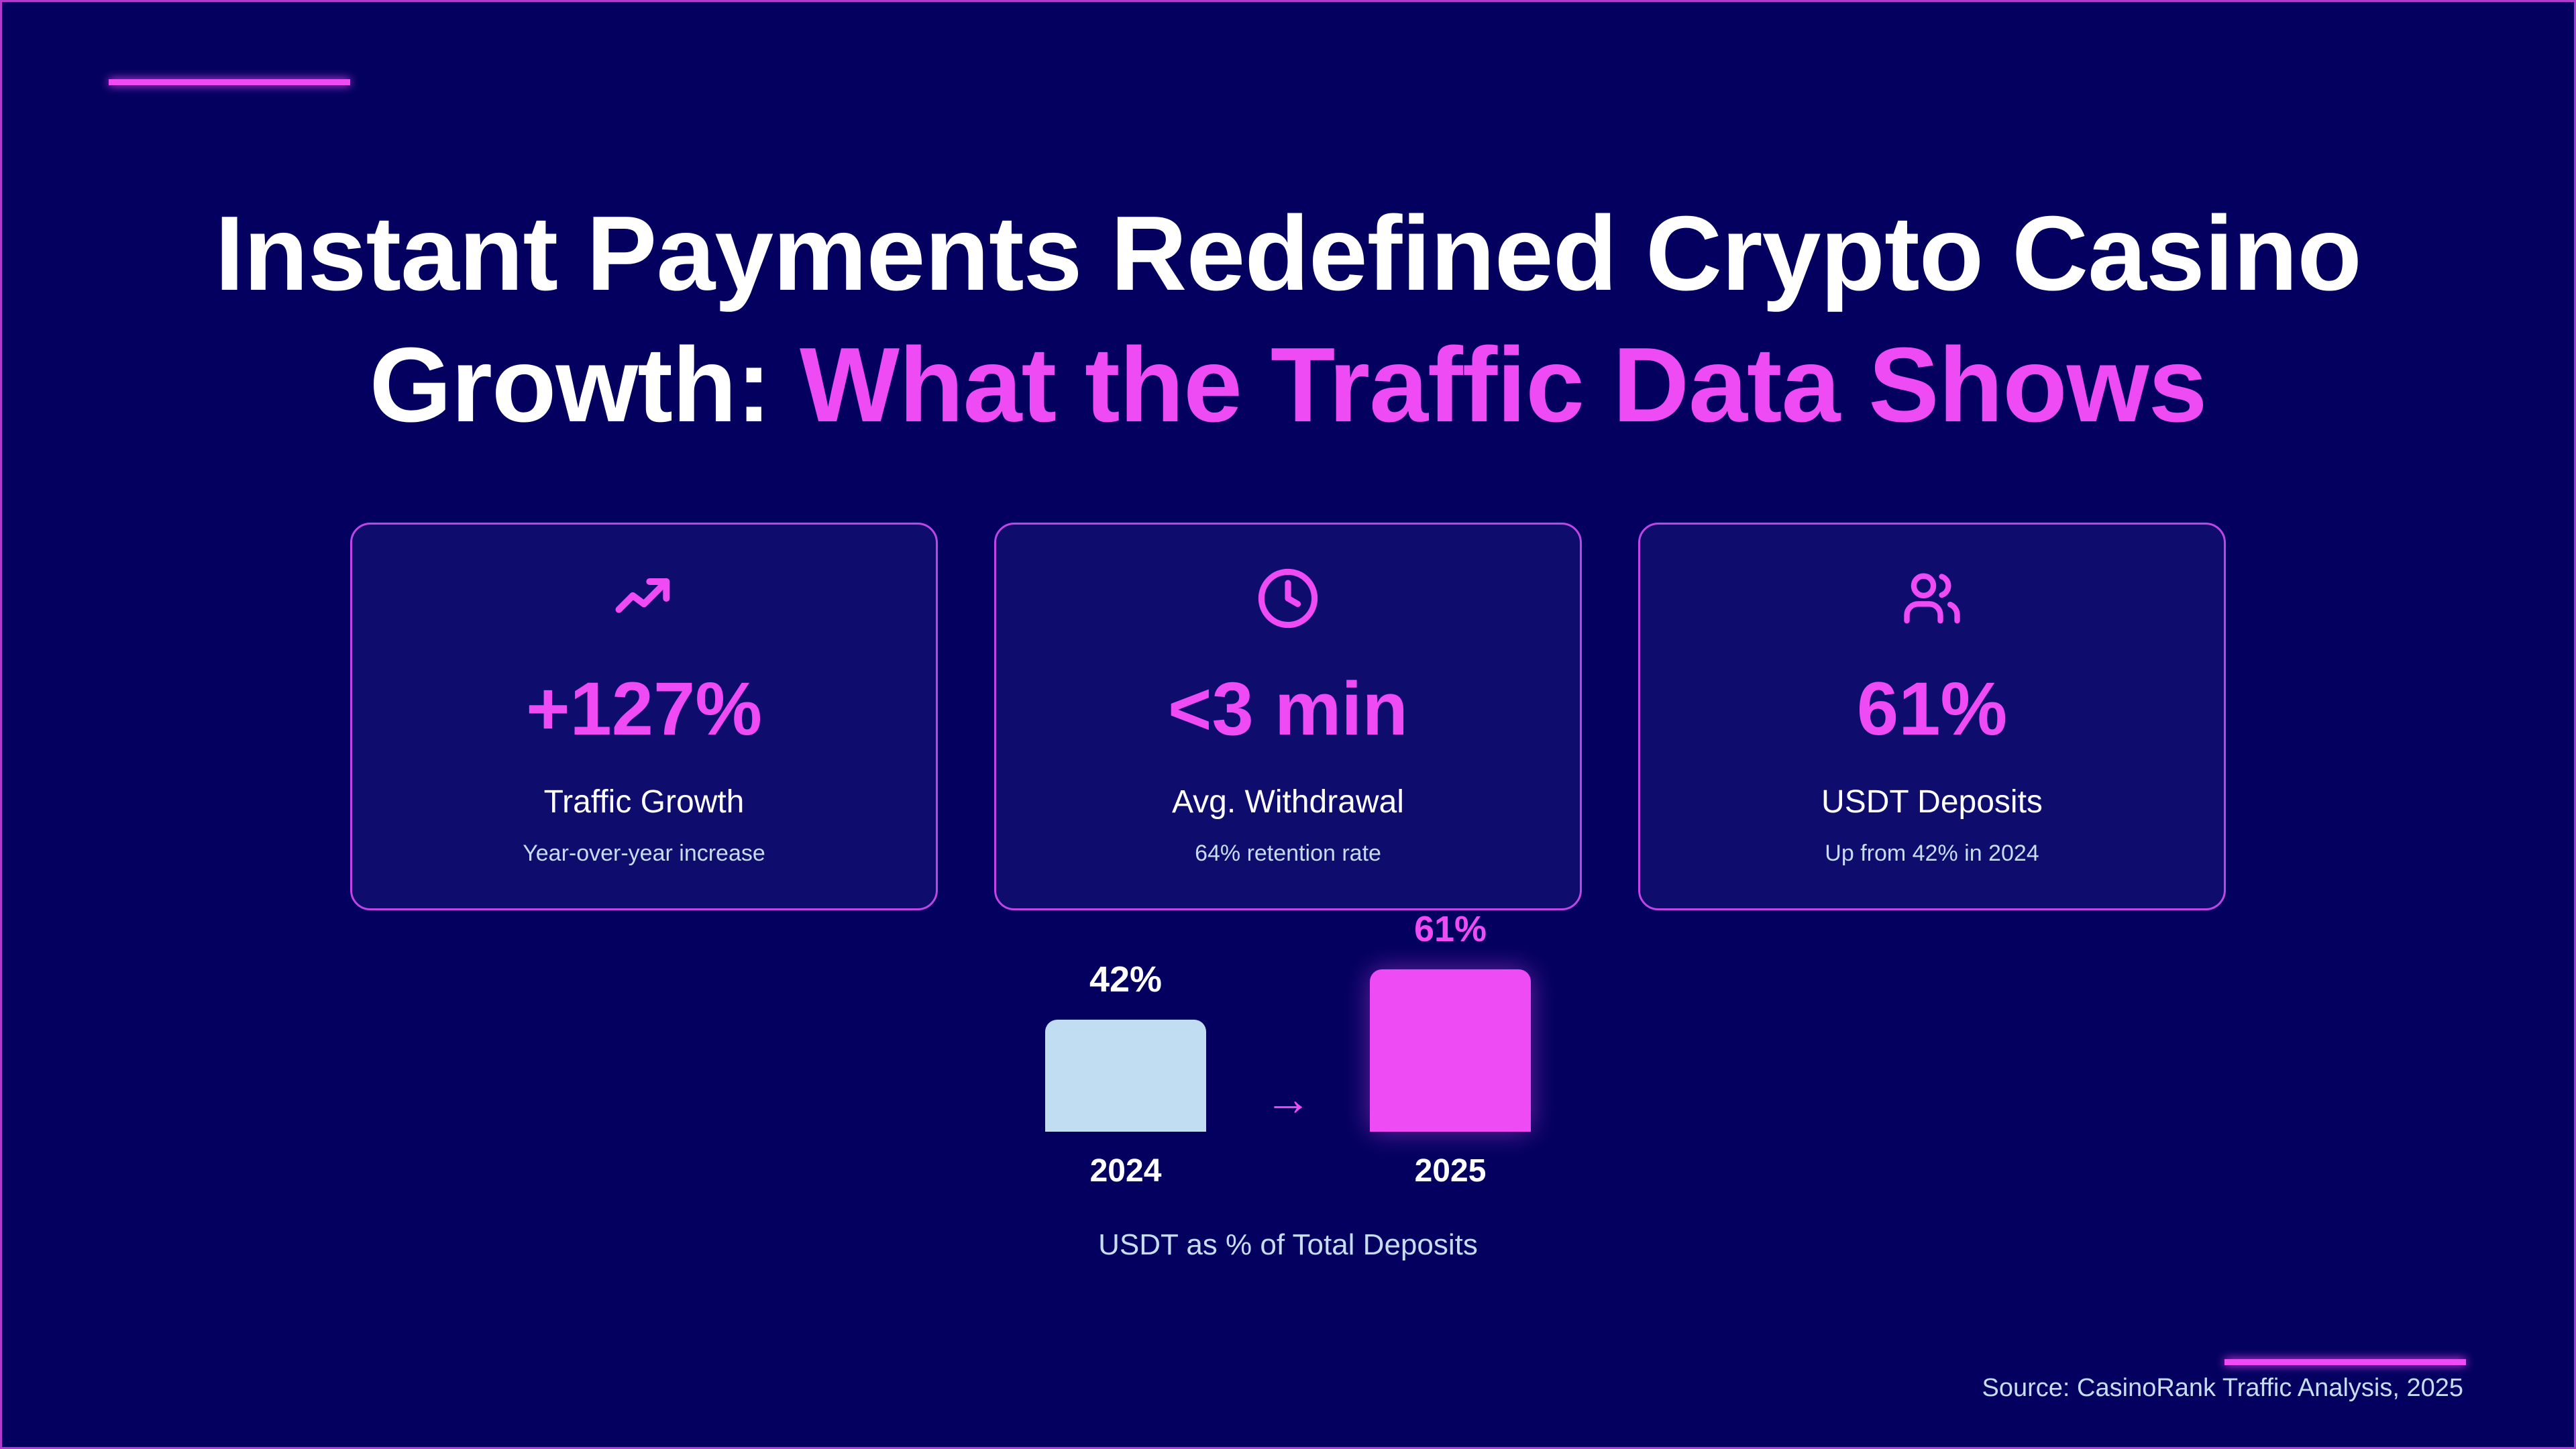 This screenshot has width=2576, height=1449. What do you see at coordinates (1450, 1171) in the screenshot?
I see `year-label-2025: 2025` at bounding box center [1450, 1171].